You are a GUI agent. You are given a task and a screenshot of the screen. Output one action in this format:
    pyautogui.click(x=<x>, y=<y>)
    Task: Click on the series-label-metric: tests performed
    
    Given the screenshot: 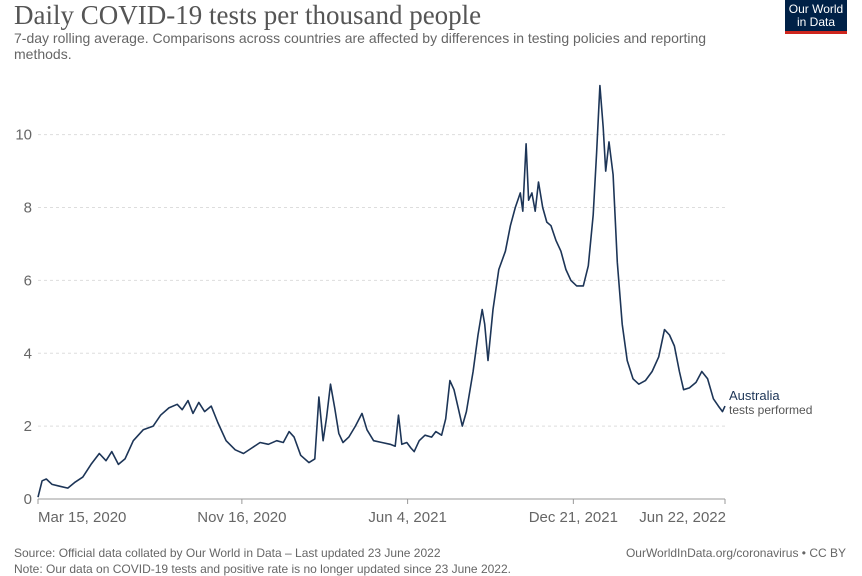 What is the action you would take?
    pyautogui.click(x=770, y=410)
    